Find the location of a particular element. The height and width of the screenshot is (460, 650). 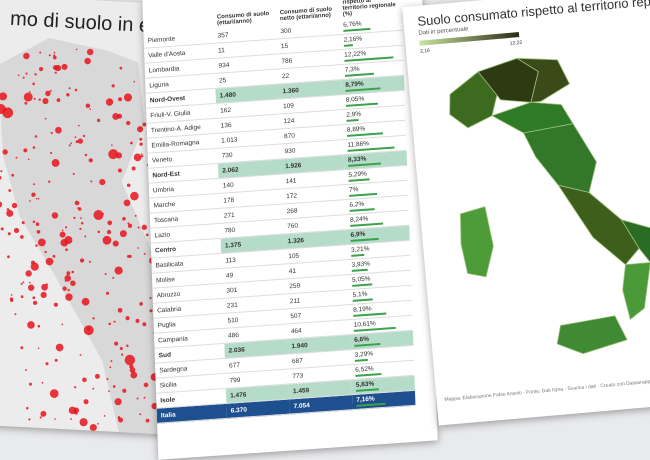

cell-text: 6,76% is located at coordinates (352, 24).